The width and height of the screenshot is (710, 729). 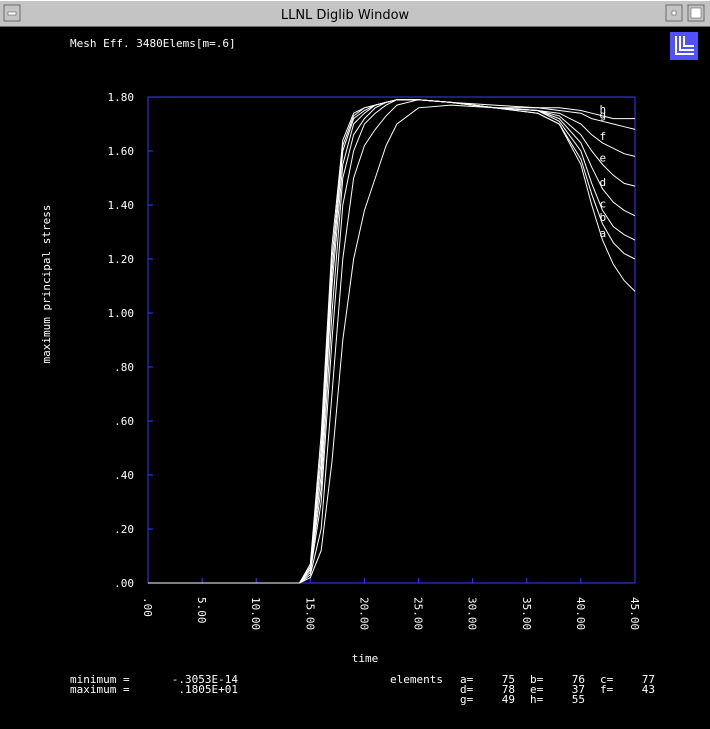 What do you see at coordinates (46, 284) in the screenshot?
I see `y-axis-label: maximum principal stress` at bounding box center [46, 284].